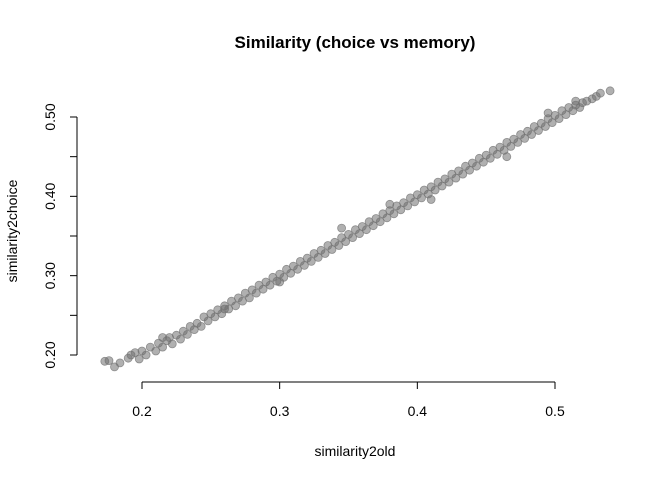 Image resolution: width=672 pixels, height=480 pixels. What do you see at coordinates (418, 411) in the screenshot?
I see `x-tick-label: 0.4` at bounding box center [418, 411].